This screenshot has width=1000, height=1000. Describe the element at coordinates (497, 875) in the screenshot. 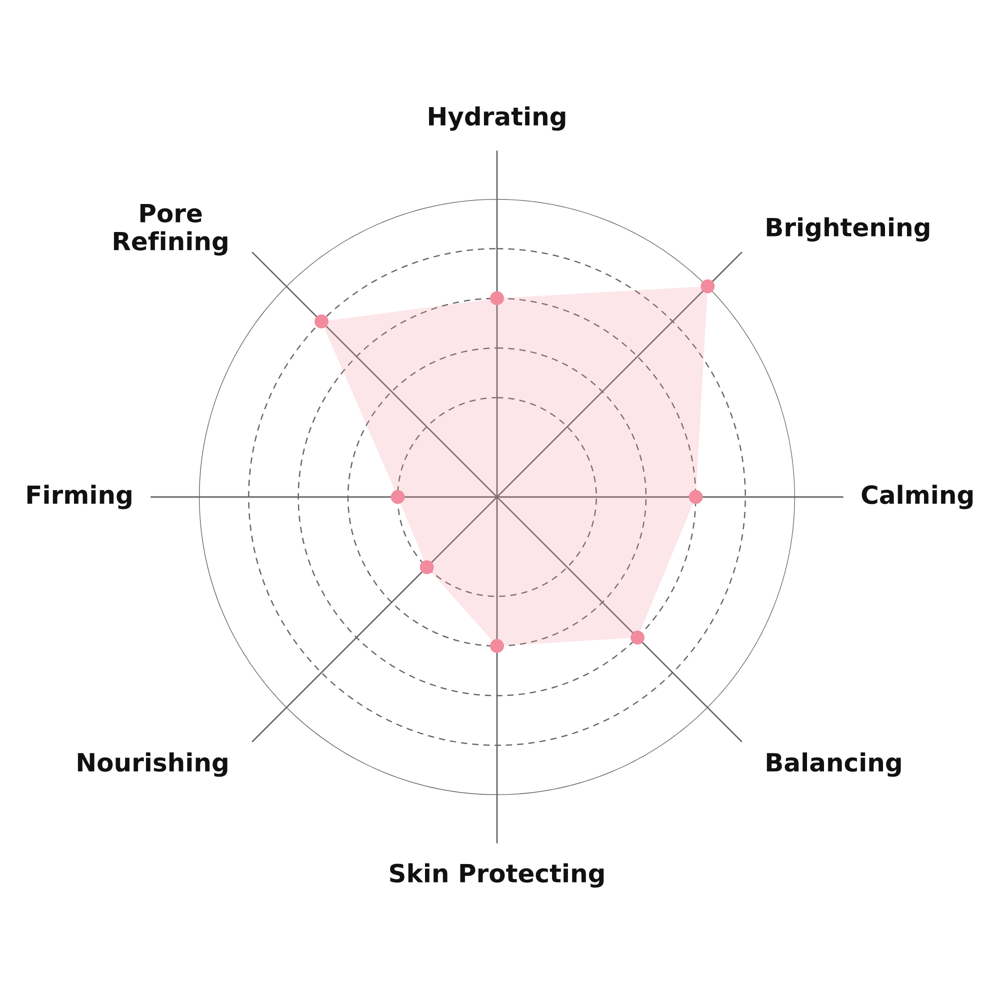

I see `spoke-label: Skin Protecting` at that location.